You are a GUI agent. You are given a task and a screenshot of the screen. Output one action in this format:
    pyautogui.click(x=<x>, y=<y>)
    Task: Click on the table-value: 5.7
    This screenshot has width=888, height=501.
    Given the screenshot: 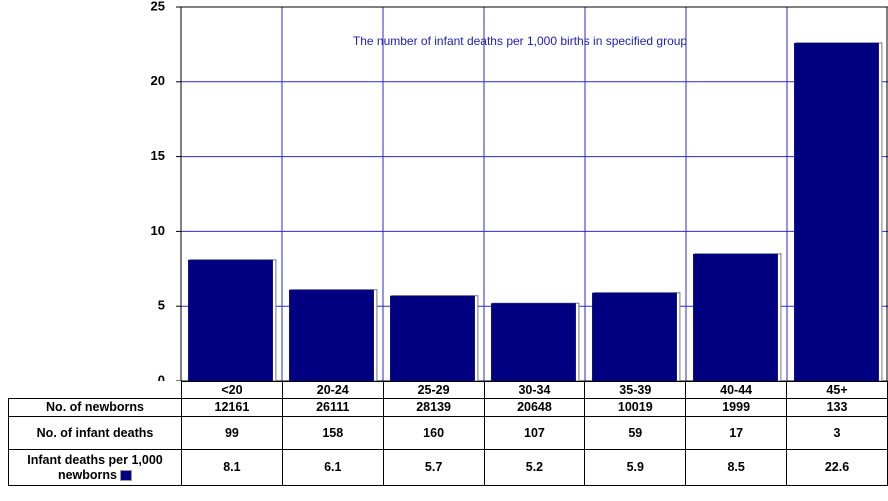 What is the action you would take?
    pyautogui.click(x=433, y=467)
    